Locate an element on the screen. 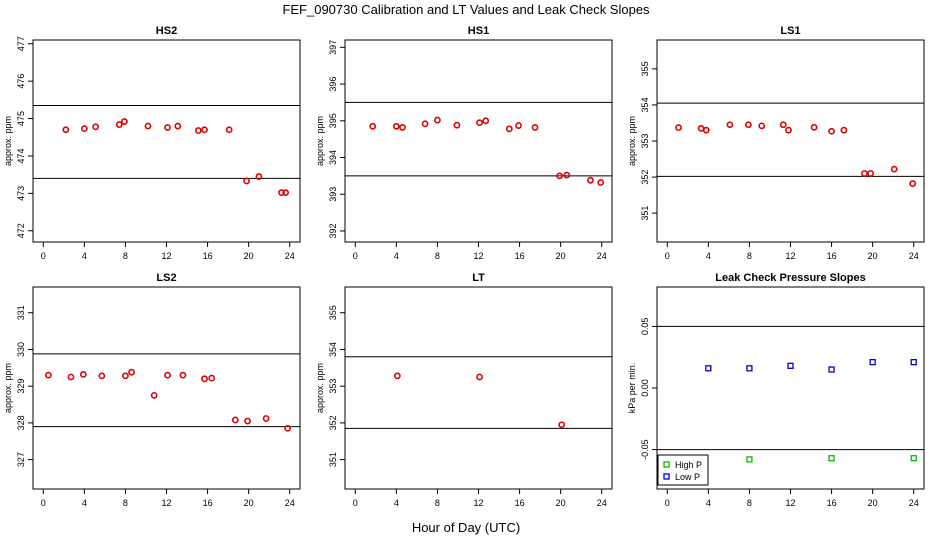  y-tick-label: 354 is located at coordinates (333, 349).